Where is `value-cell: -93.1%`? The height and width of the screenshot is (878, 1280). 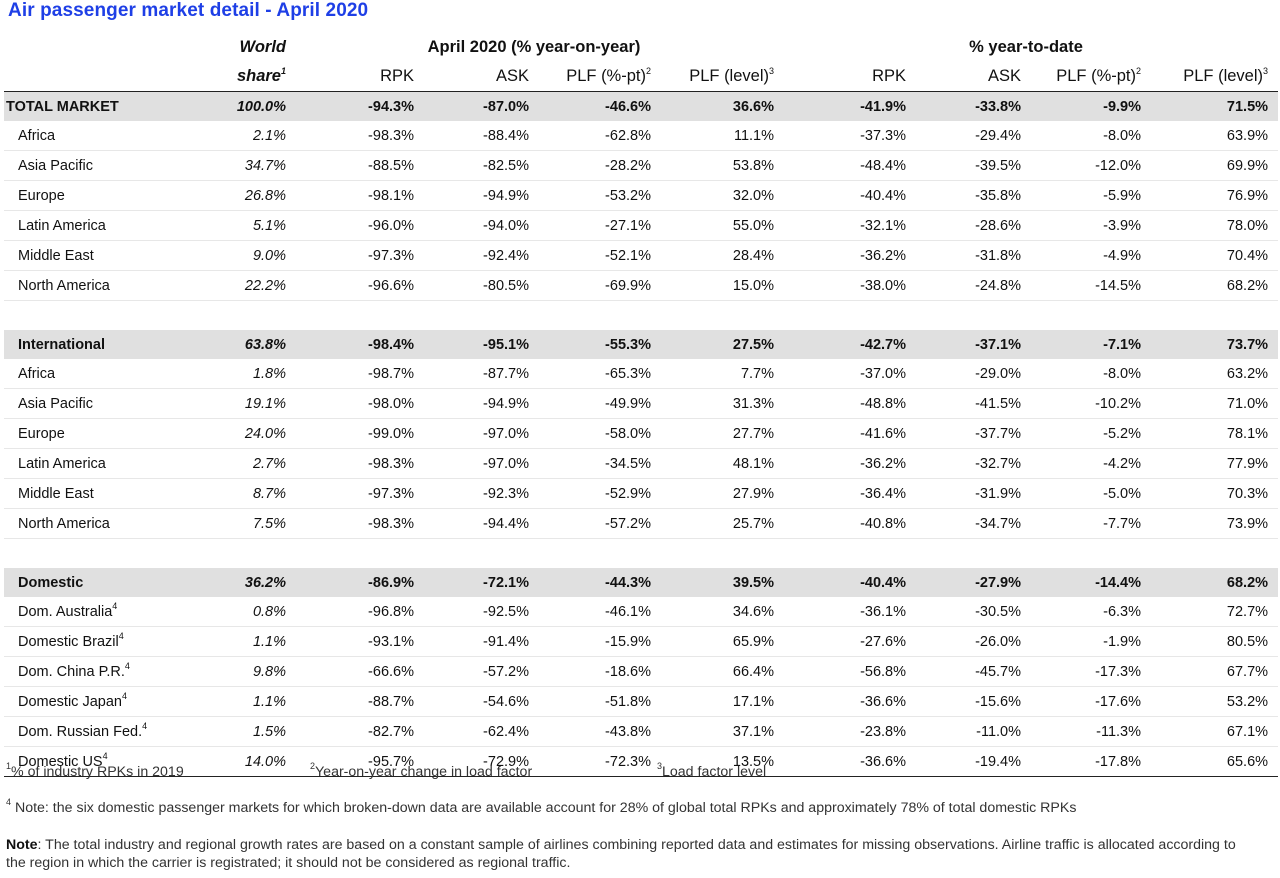 value-cell: -93.1% is located at coordinates (359, 641).